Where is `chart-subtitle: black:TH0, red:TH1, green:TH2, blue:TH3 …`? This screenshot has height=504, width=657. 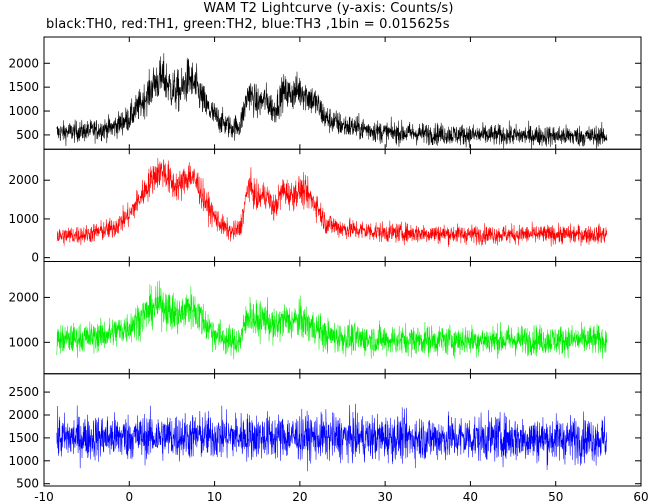
chart-subtitle: black:TH0, red:TH1, green:TH2, blue:TH3 … is located at coordinates (248, 24).